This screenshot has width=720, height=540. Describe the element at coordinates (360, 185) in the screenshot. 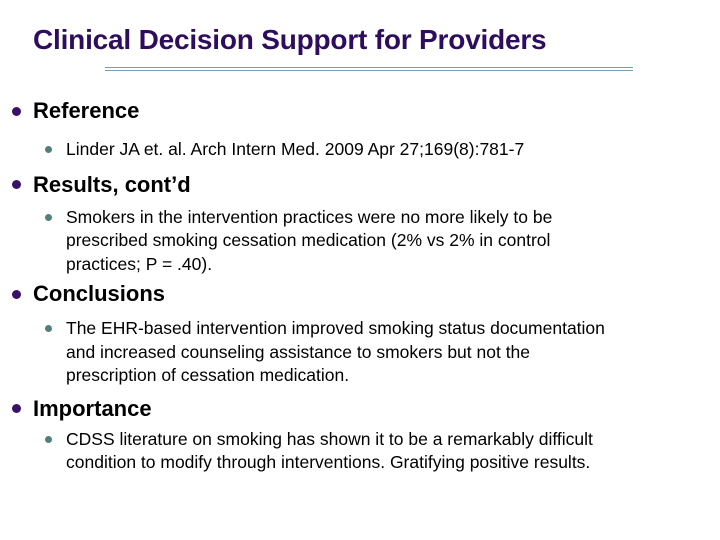

I see `bullet-heading-row: Results, cont’d` at that location.